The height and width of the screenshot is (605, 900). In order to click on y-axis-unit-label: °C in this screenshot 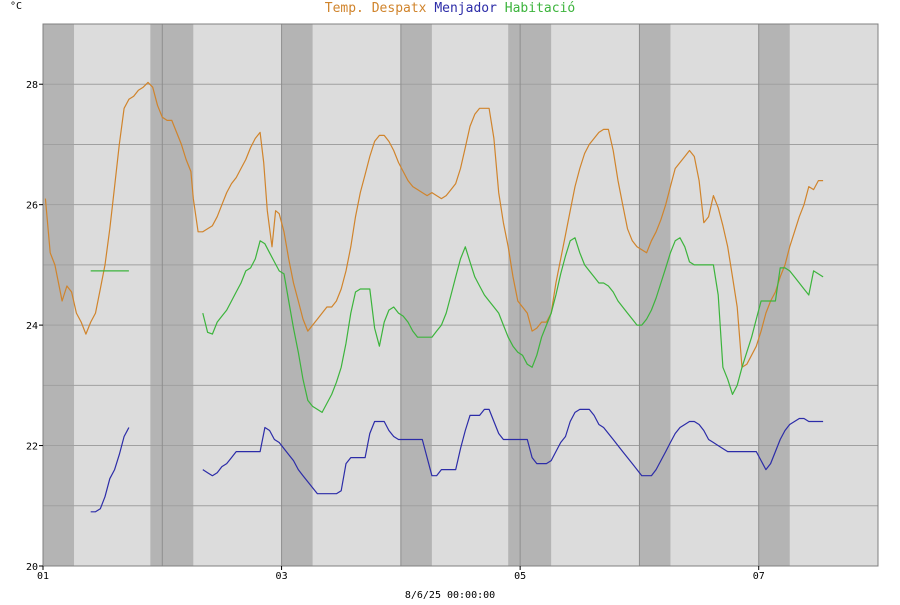, I will do `click(16, 6)`.